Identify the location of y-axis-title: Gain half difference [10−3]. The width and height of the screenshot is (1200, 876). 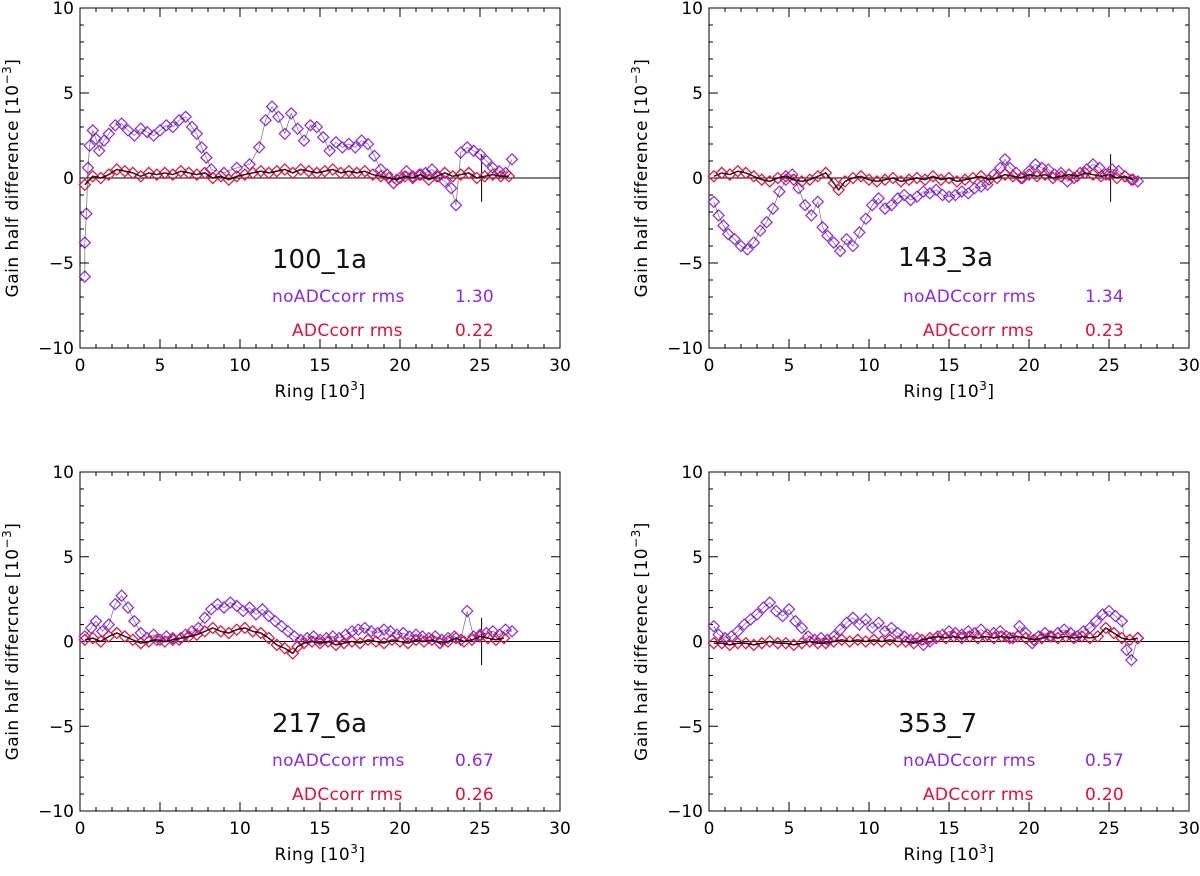
(640, 178).